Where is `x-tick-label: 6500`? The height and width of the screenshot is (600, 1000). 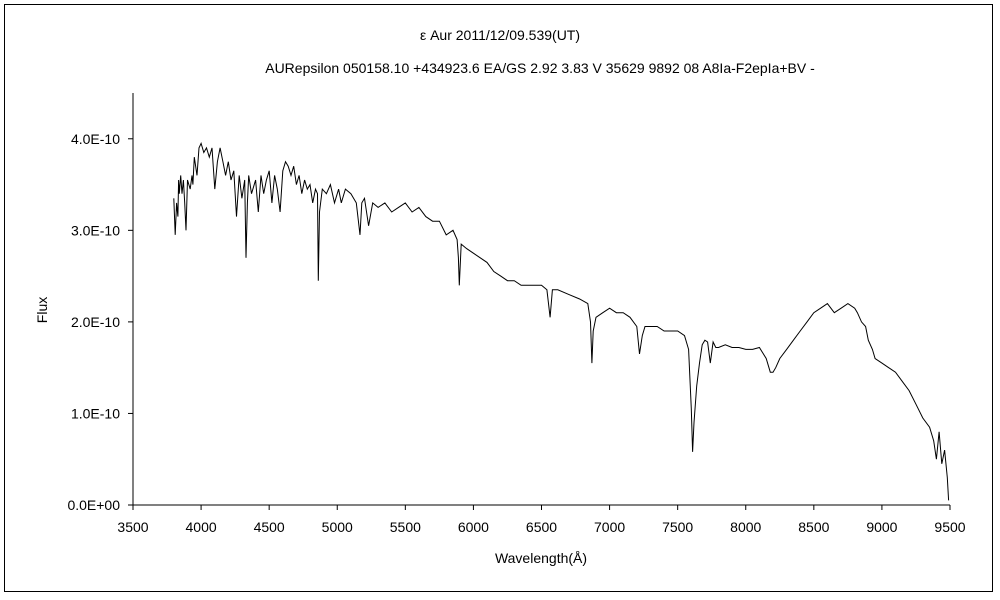 x-tick-label: 6500 is located at coordinates (541, 527).